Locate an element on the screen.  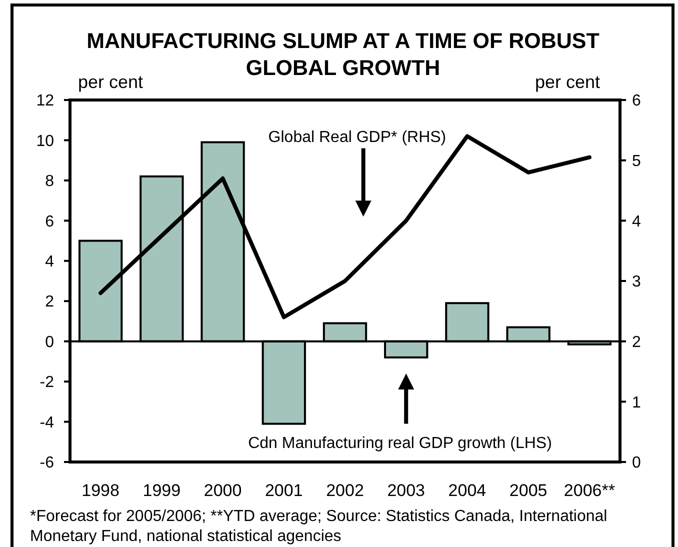
y2-tick-label: 2 is located at coordinates (636, 342).